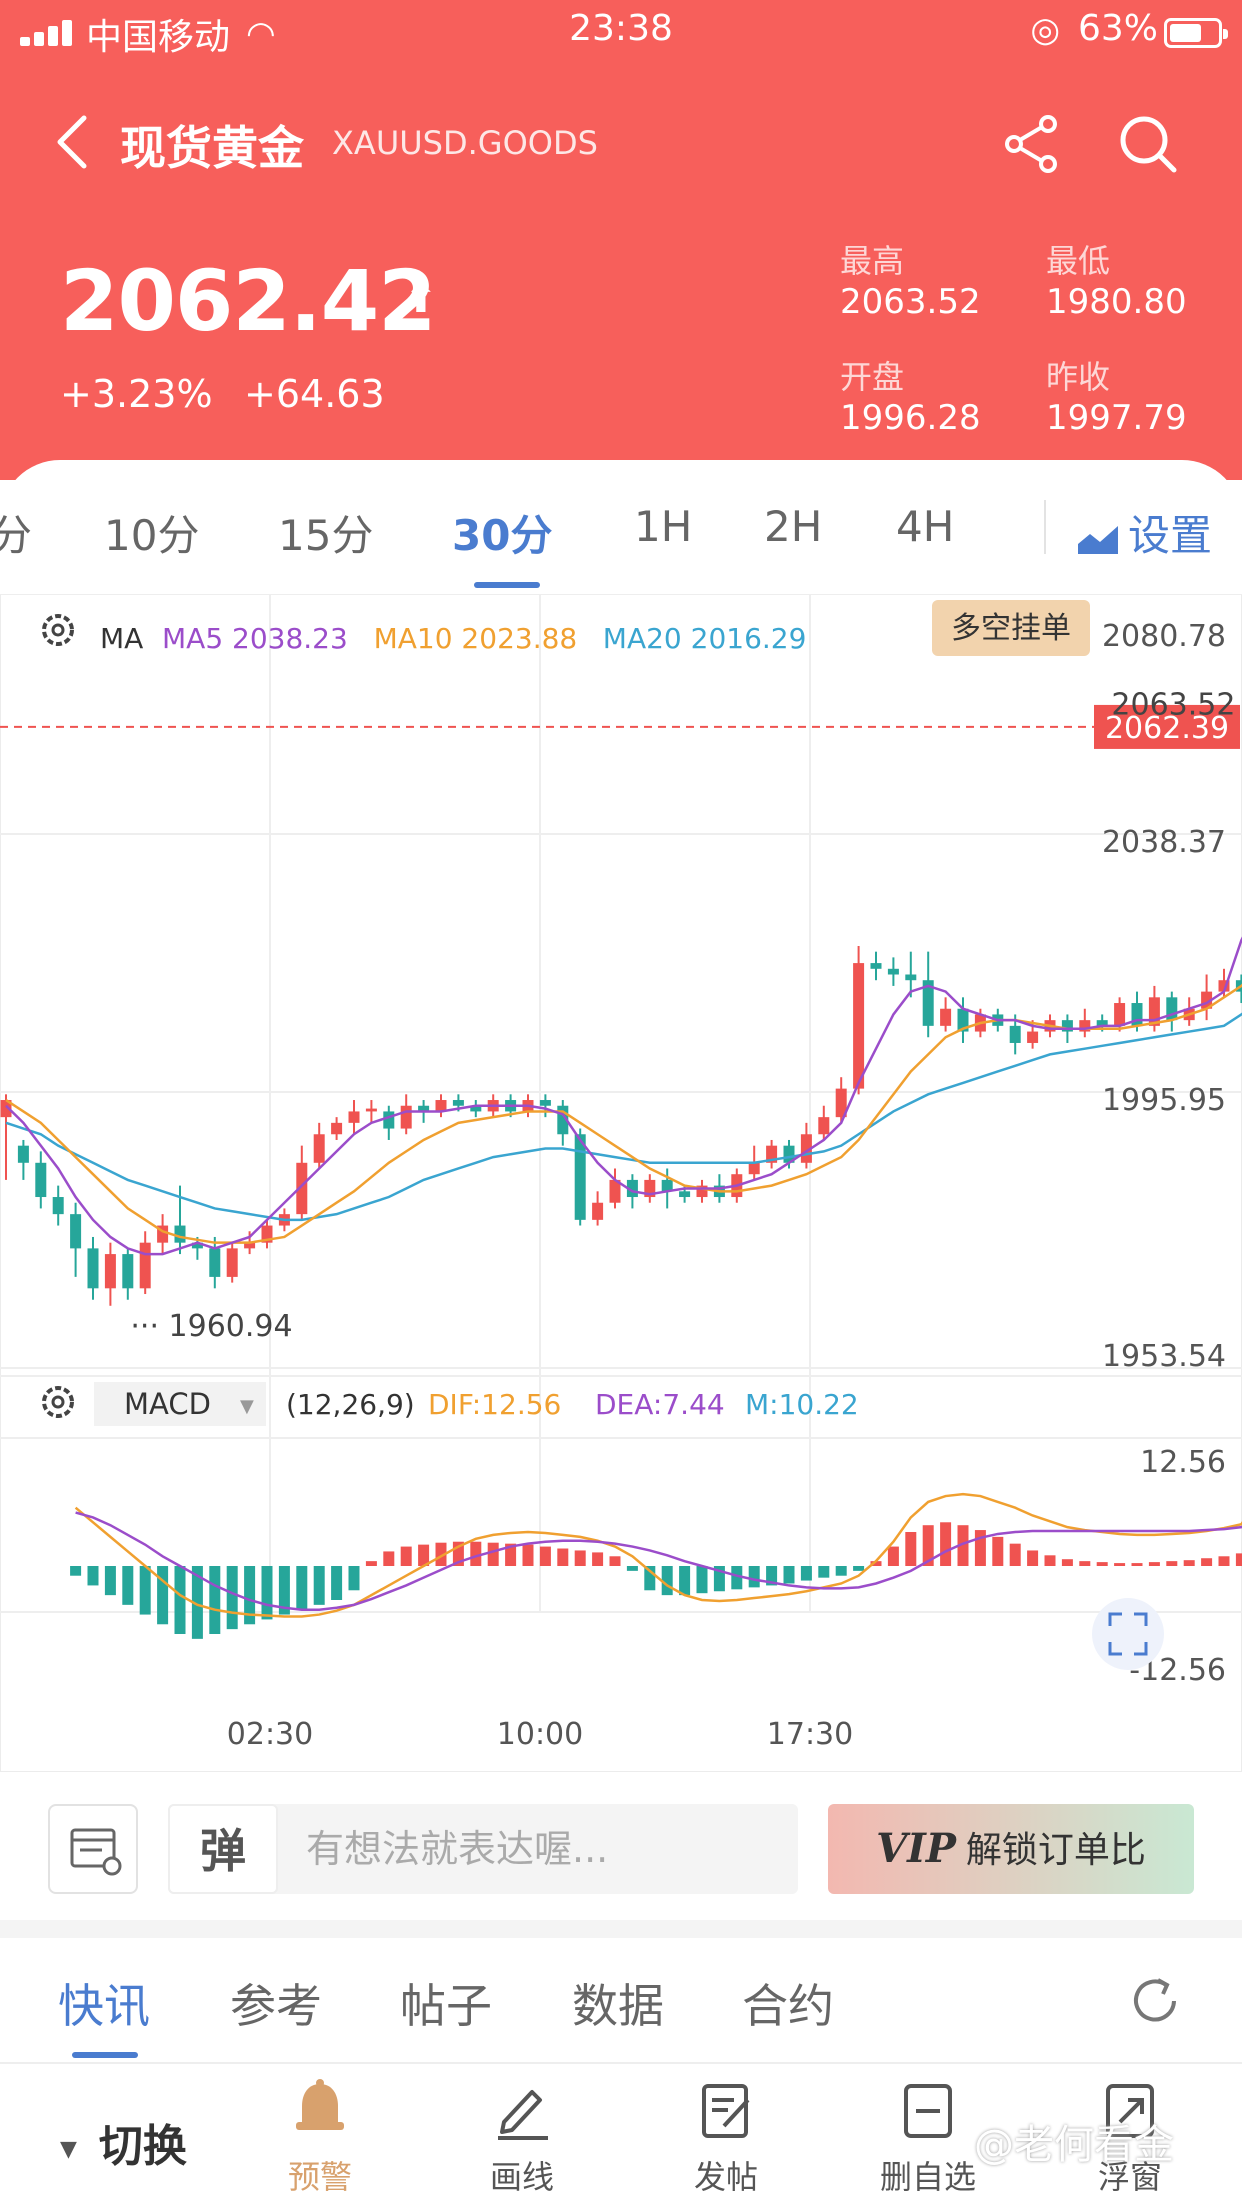  What do you see at coordinates (621, 2063) in the screenshot?
I see `toolbar-divider` at bounding box center [621, 2063].